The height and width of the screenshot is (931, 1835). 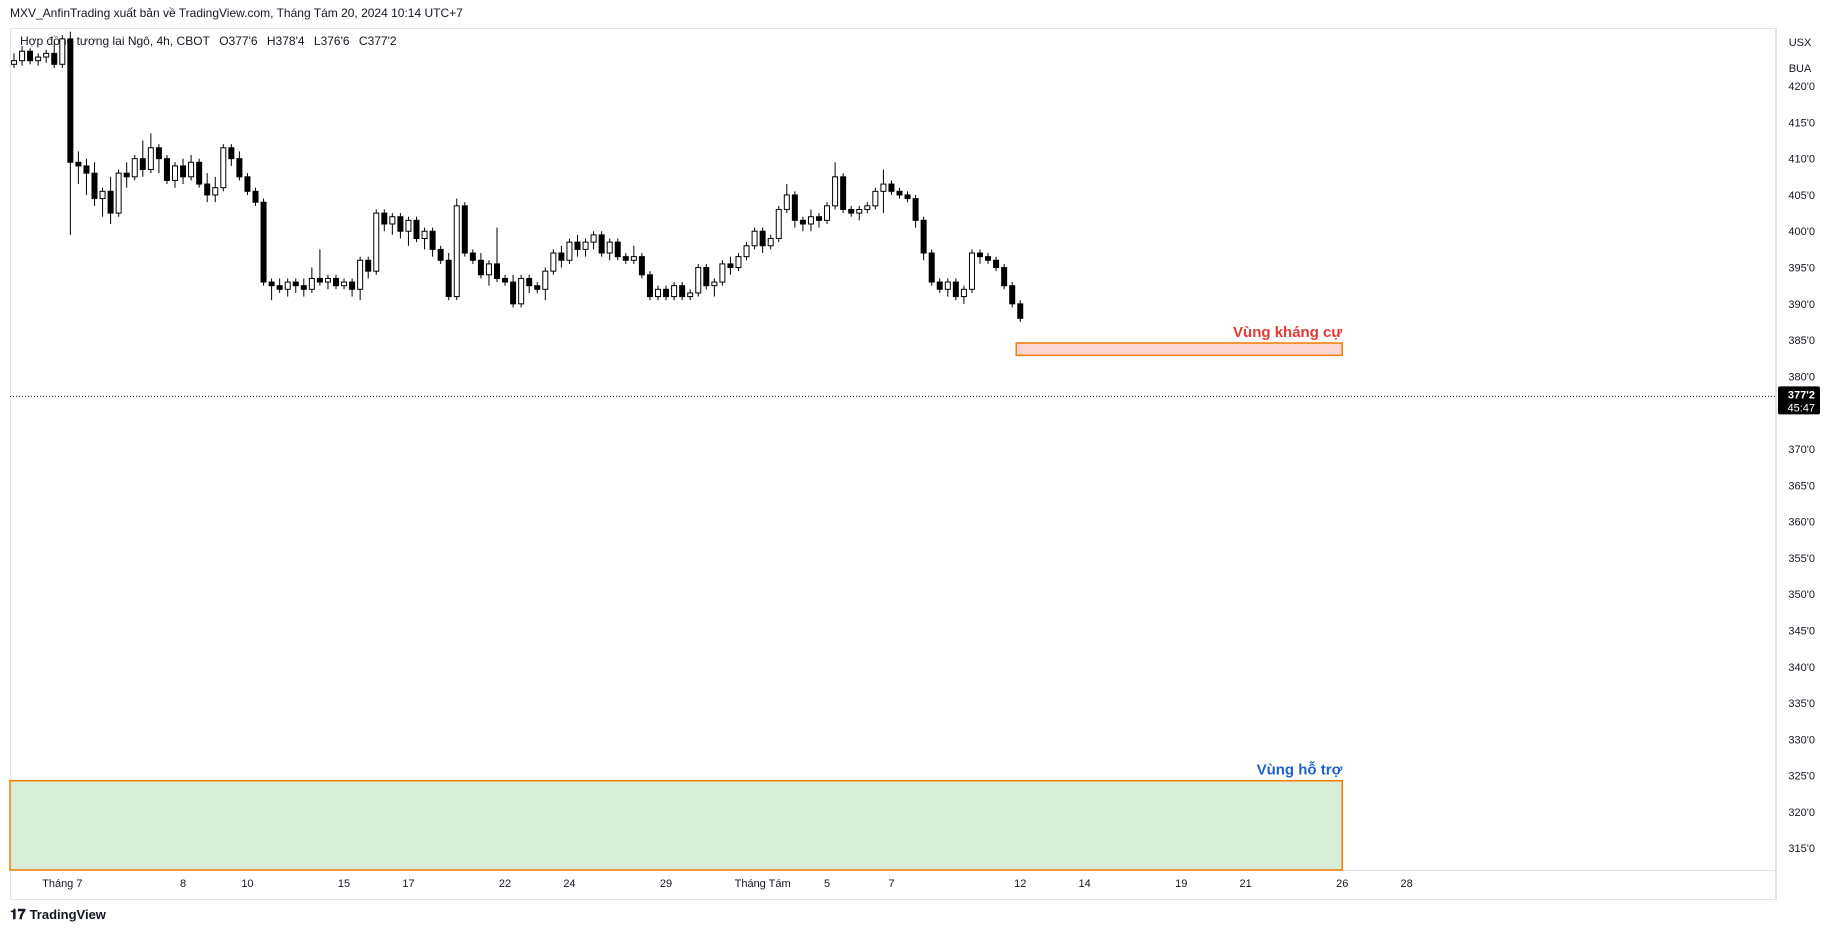 What do you see at coordinates (1800, 69) in the screenshot?
I see `unit-button: BUA` at bounding box center [1800, 69].